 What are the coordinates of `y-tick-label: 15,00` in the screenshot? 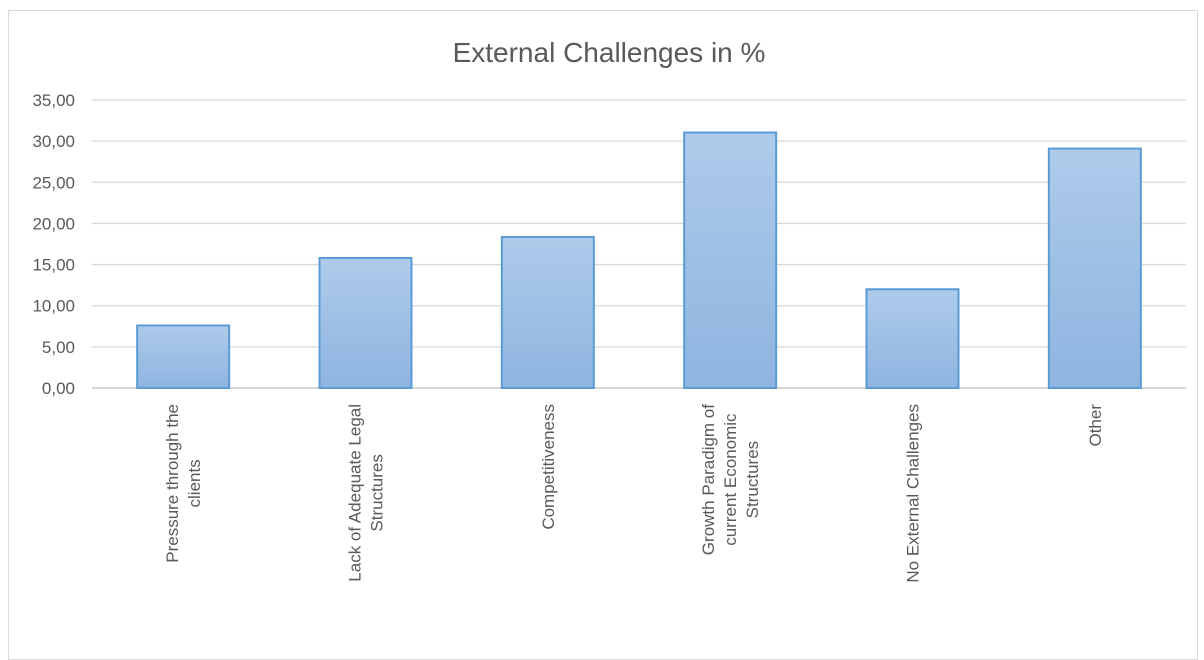 It's located at (53, 265).